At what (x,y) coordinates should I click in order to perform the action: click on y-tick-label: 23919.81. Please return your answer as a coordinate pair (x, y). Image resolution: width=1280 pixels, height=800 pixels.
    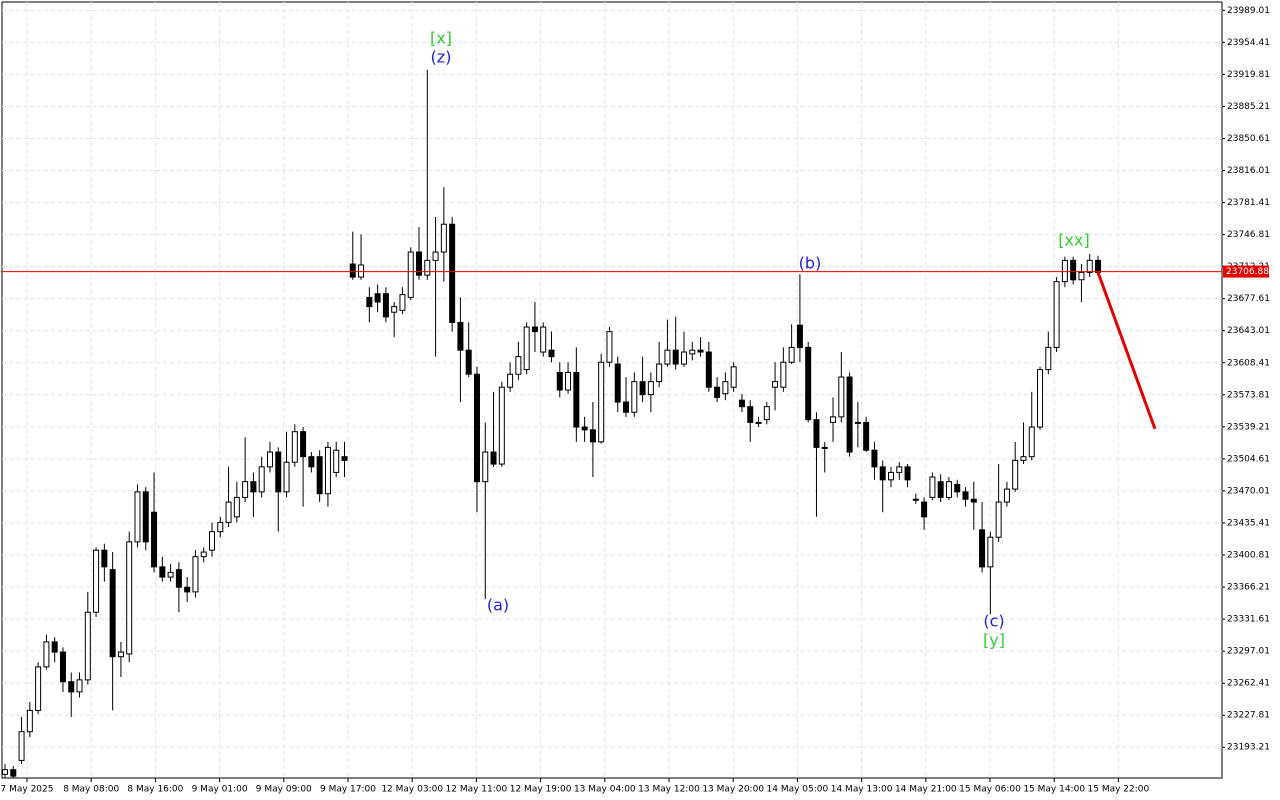
    Looking at the image, I should click on (1248, 75).